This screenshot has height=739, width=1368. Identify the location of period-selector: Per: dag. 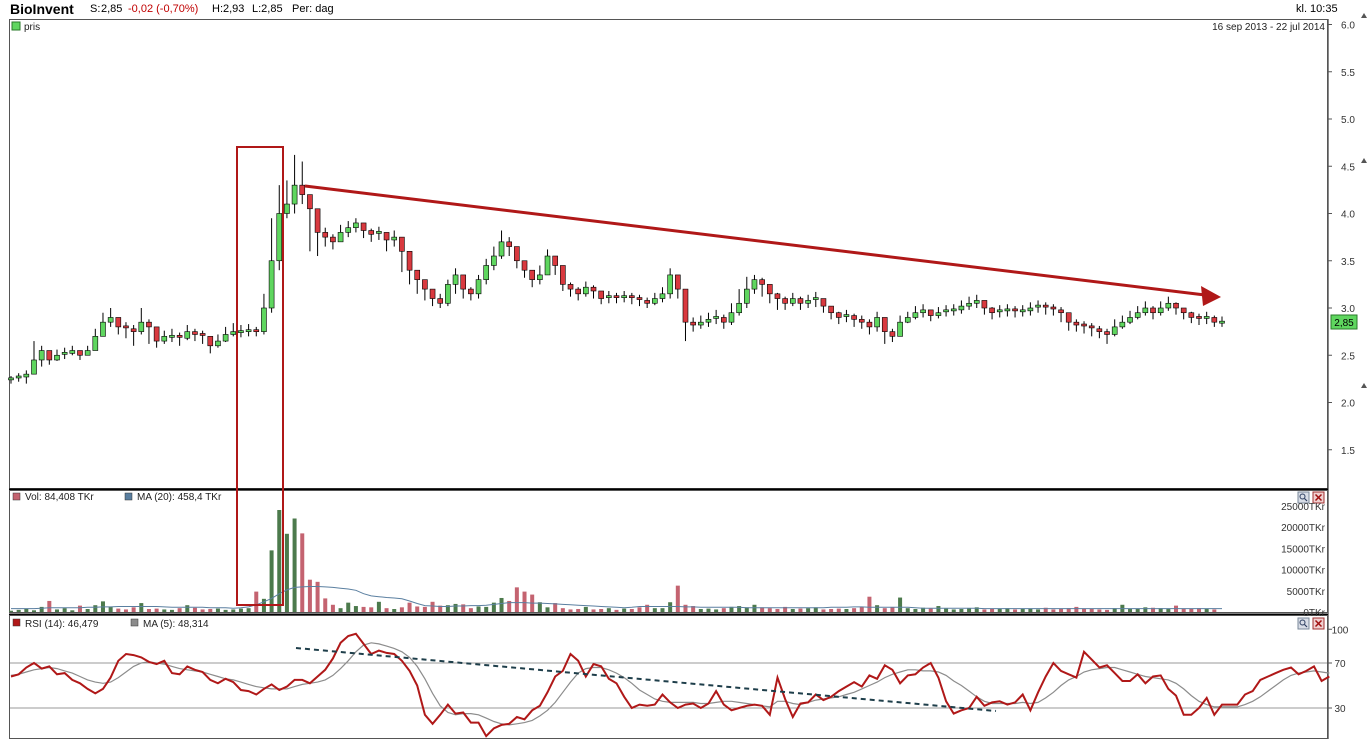
(313, 9).